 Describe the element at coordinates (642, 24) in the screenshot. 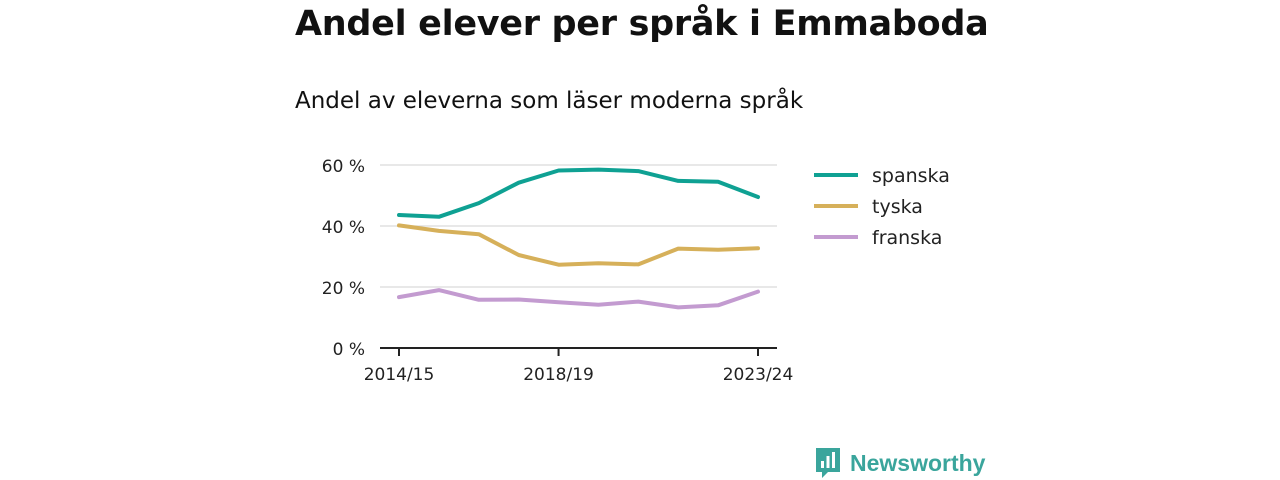

I see `chart-title: Andel elever per språk i Emmaboda` at that location.